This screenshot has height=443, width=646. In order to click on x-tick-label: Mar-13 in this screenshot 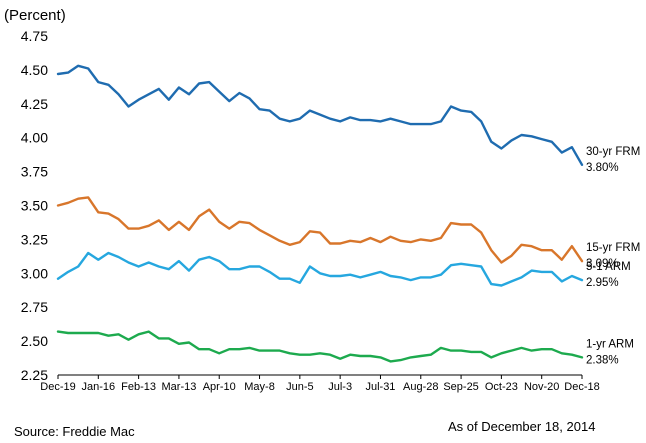, I will do `click(179, 387)`.